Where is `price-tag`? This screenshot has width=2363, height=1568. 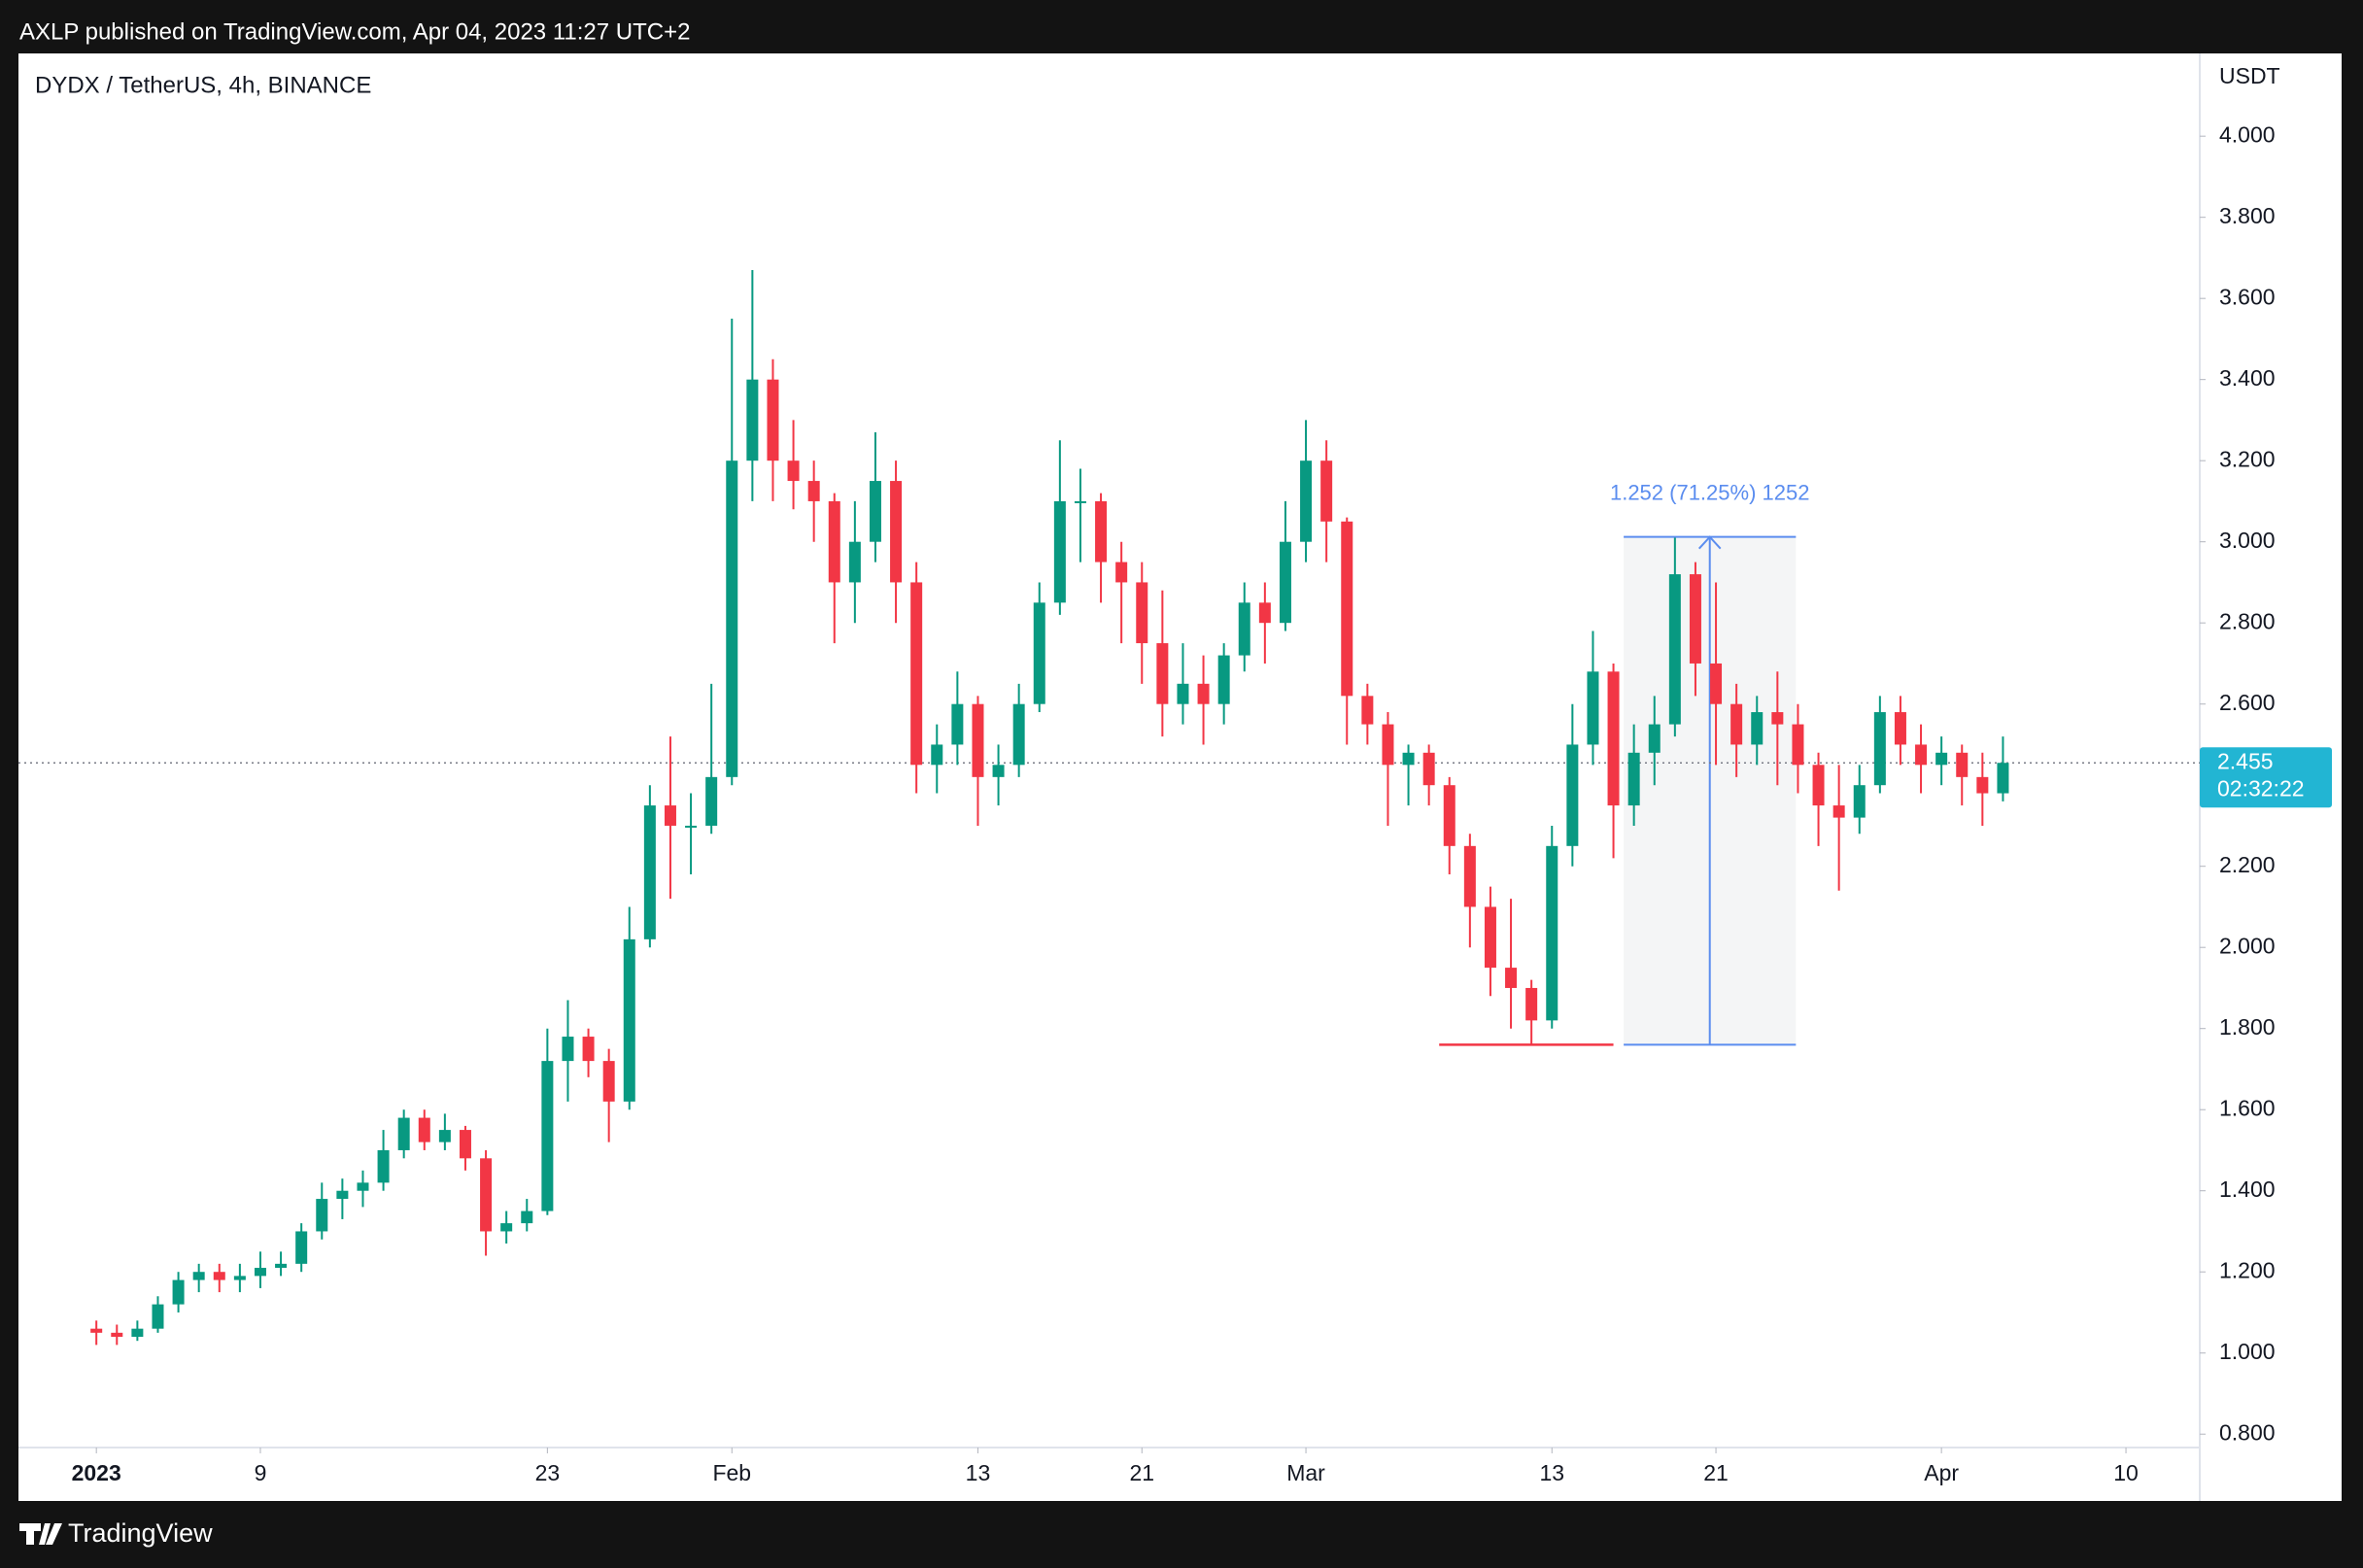
price-tag is located at coordinates (2266, 777).